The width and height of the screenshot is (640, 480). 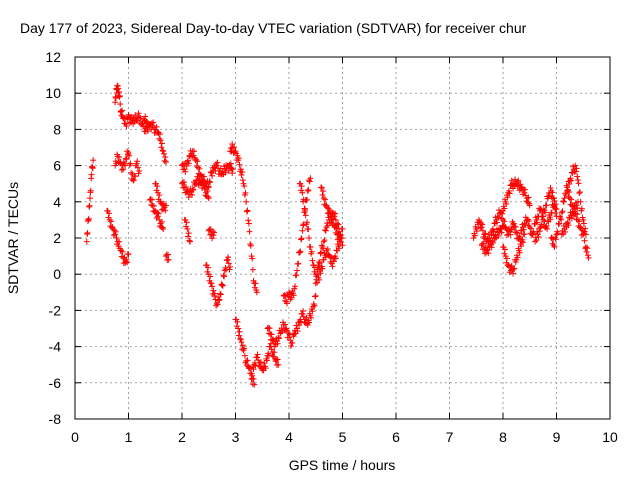 What do you see at coordinates (55, 310) in the screenshot?
I see `y-tick-label: -2` at bounding box center [55, 310].